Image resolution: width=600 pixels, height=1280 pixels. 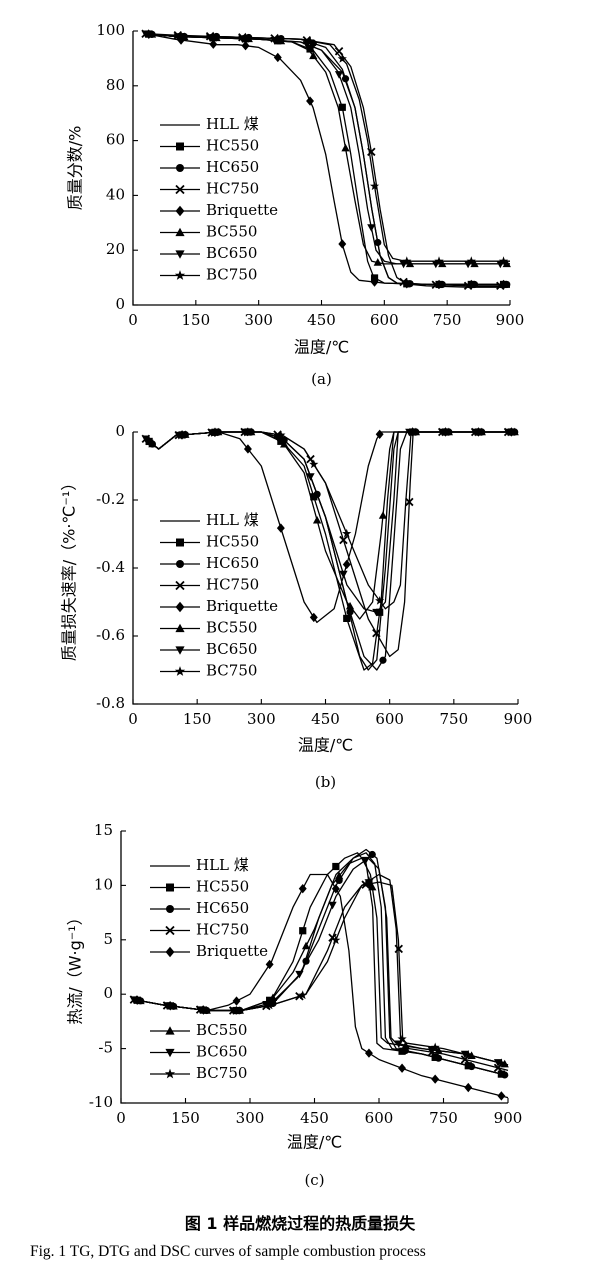 What do you see at coordinates (110, 703) in the screenshot?
I see `y-tick-label: -0.8` at bounding box center [110, 703].